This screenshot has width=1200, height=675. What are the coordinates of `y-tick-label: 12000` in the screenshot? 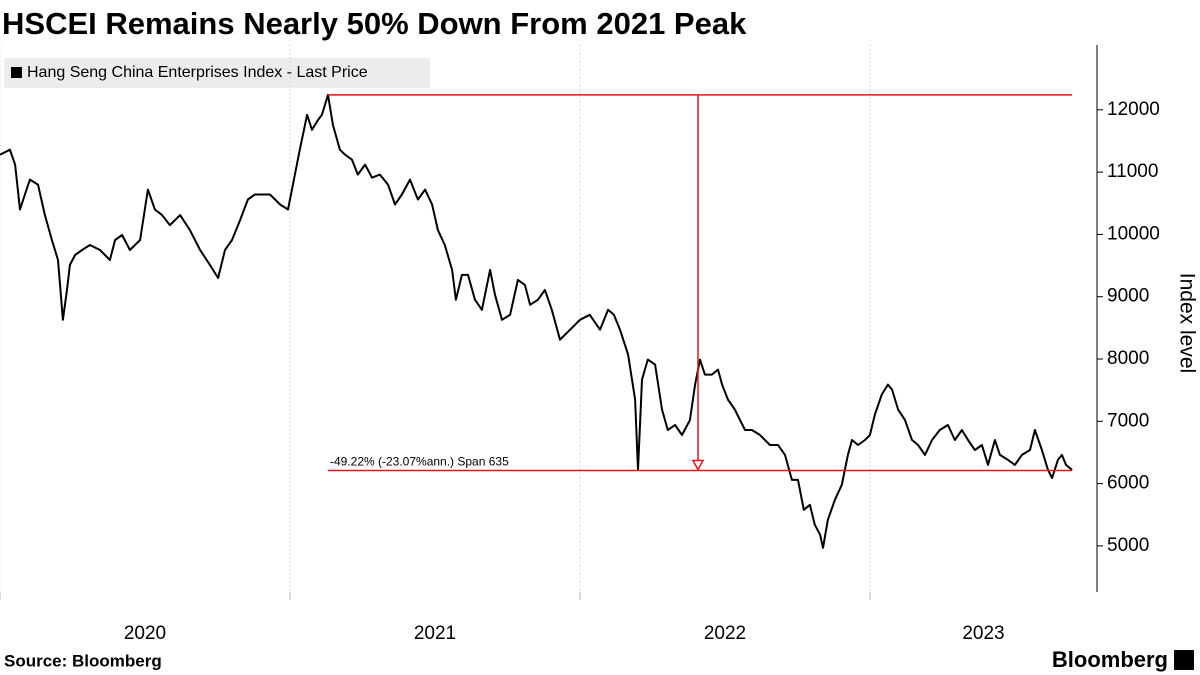 It's located at (1133, 109).